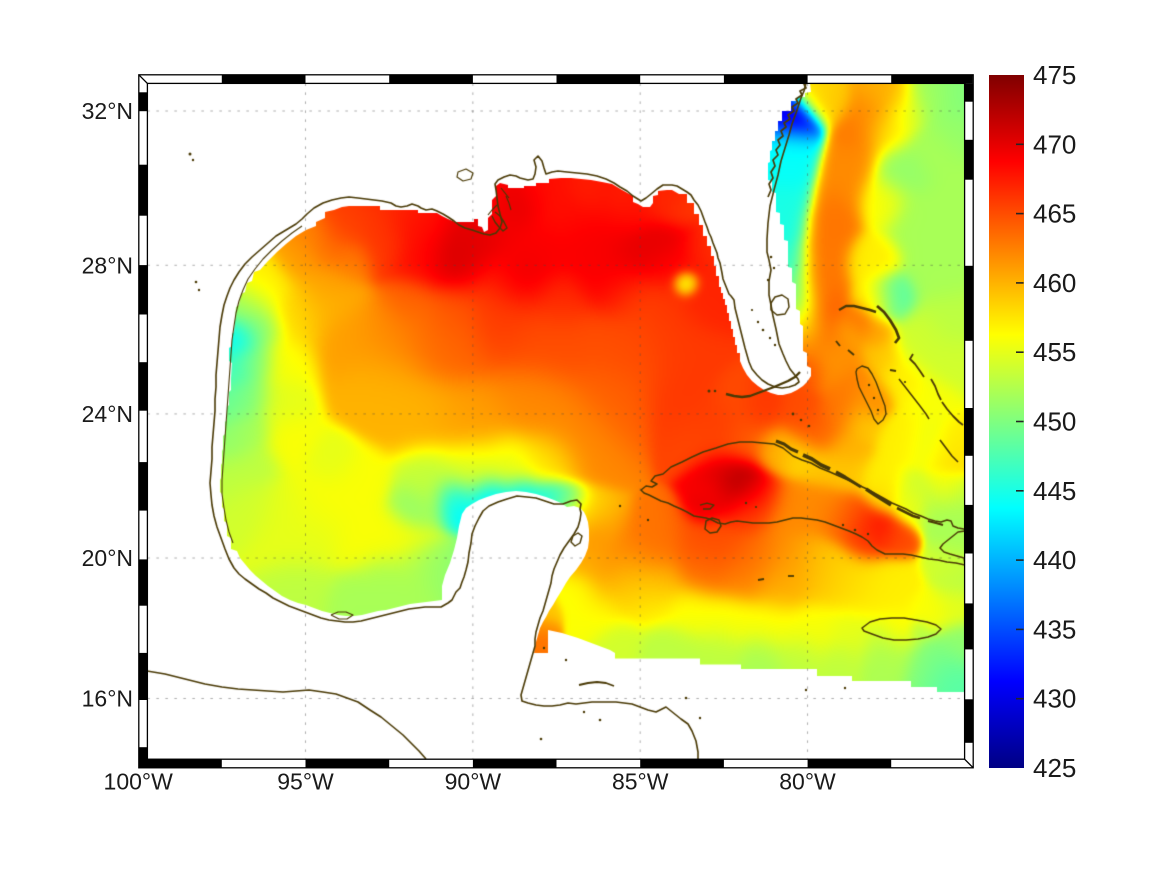  What do you see at coordinates (1054, 629) in the screenshot?
I see `svg-text: 435` at bounding box center [1054, 629].